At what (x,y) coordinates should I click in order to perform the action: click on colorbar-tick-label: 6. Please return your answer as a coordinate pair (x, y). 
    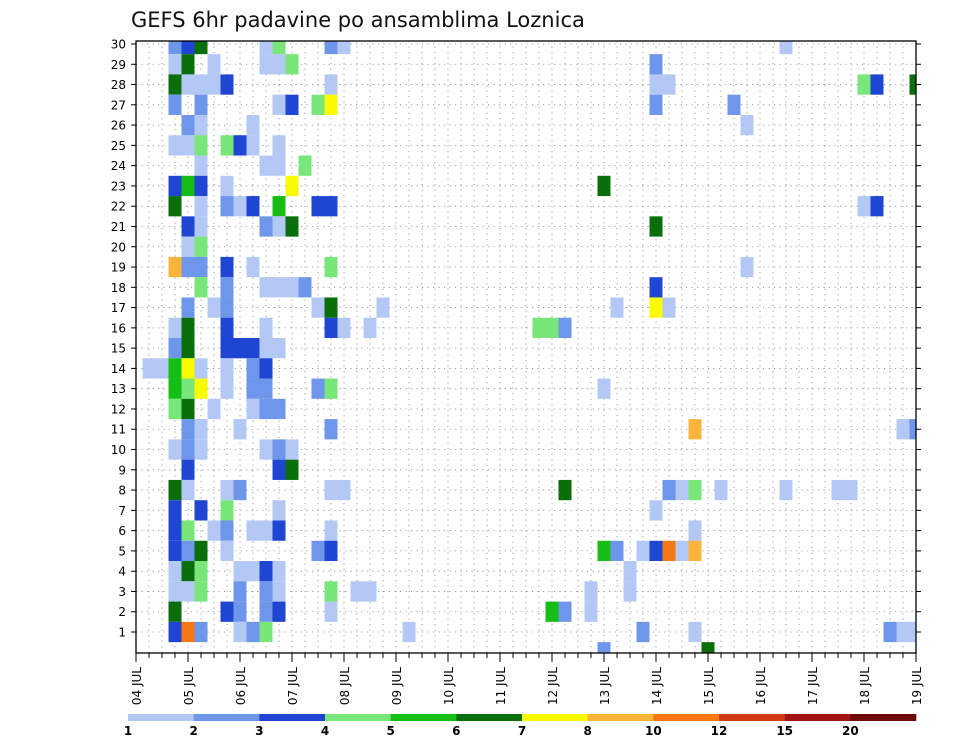
    Looking at the image, I should click on (456, 731).